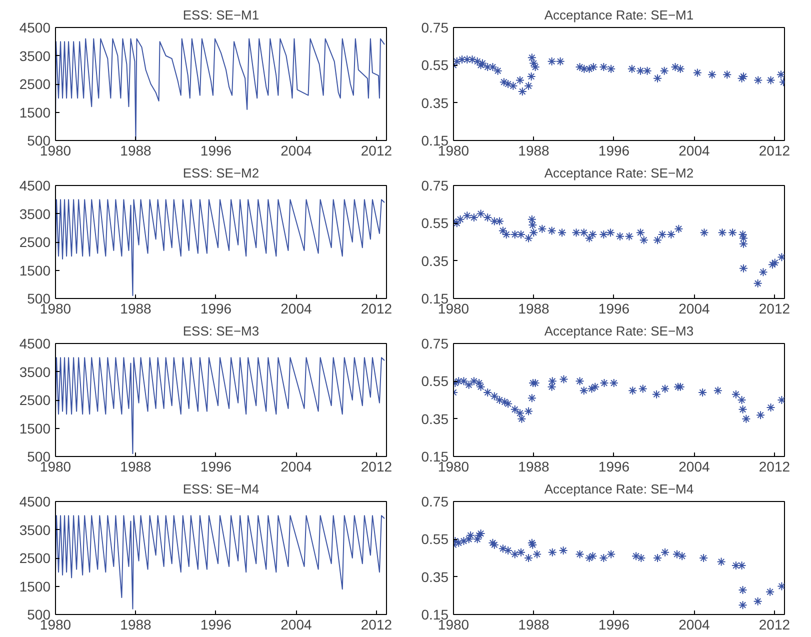 The height and width of the screenshot is (637, 811). I want to click on chart-title: ESS: SE−M4, so click(221, 489).